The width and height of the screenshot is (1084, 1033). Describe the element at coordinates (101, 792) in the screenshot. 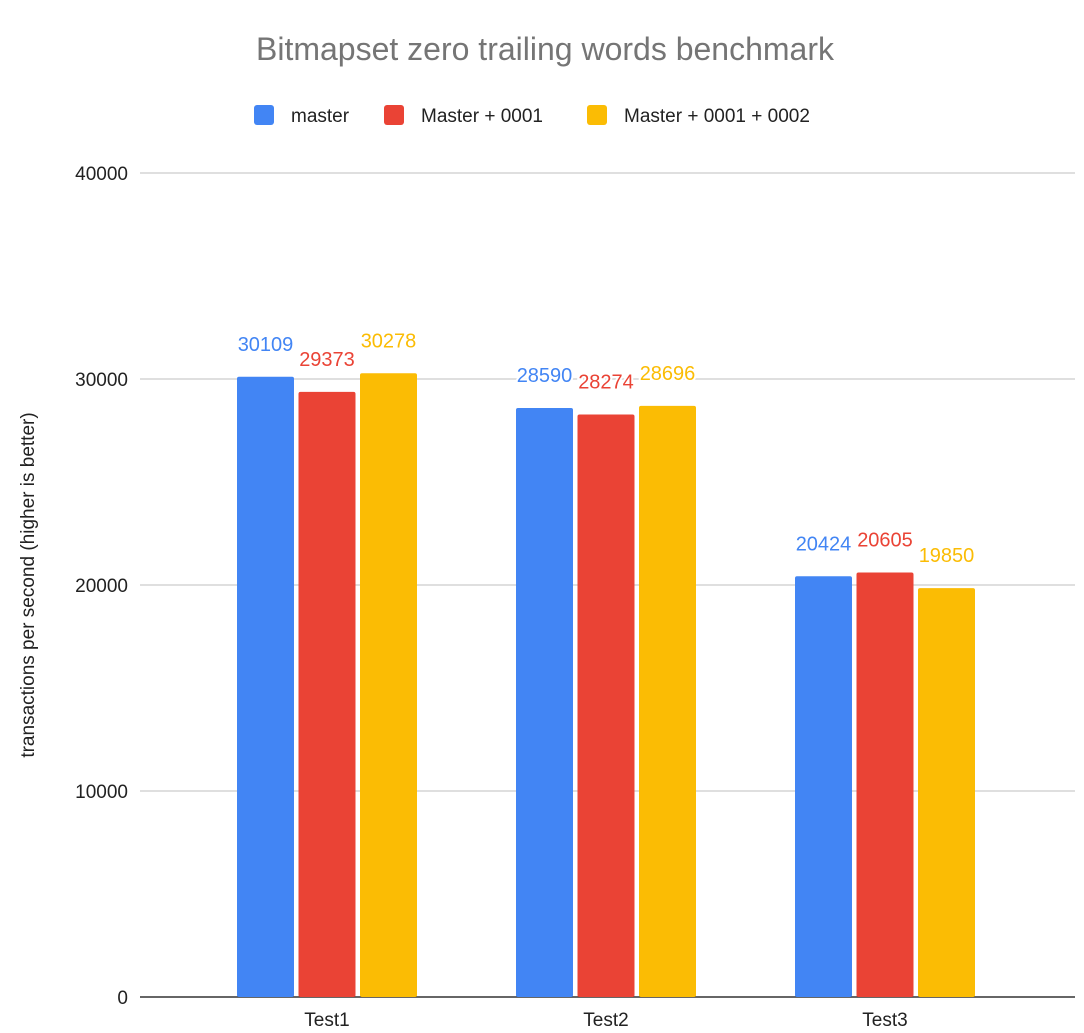

I see `y-tick-label: 10000` at that location.